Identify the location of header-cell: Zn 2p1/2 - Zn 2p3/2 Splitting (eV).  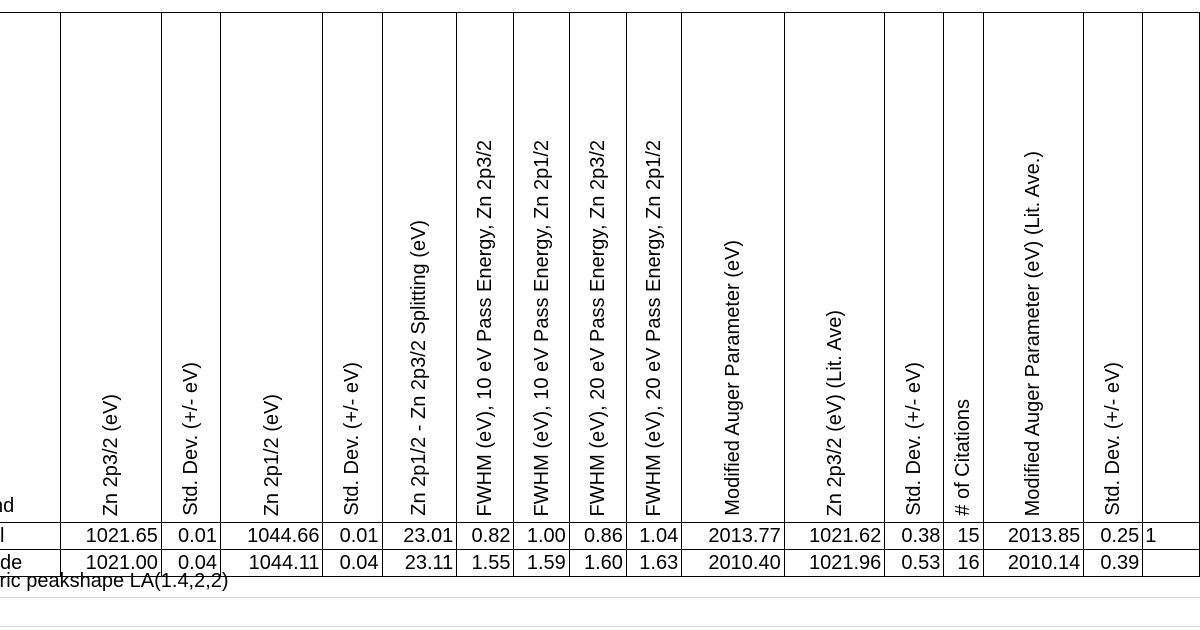
(419, 267).